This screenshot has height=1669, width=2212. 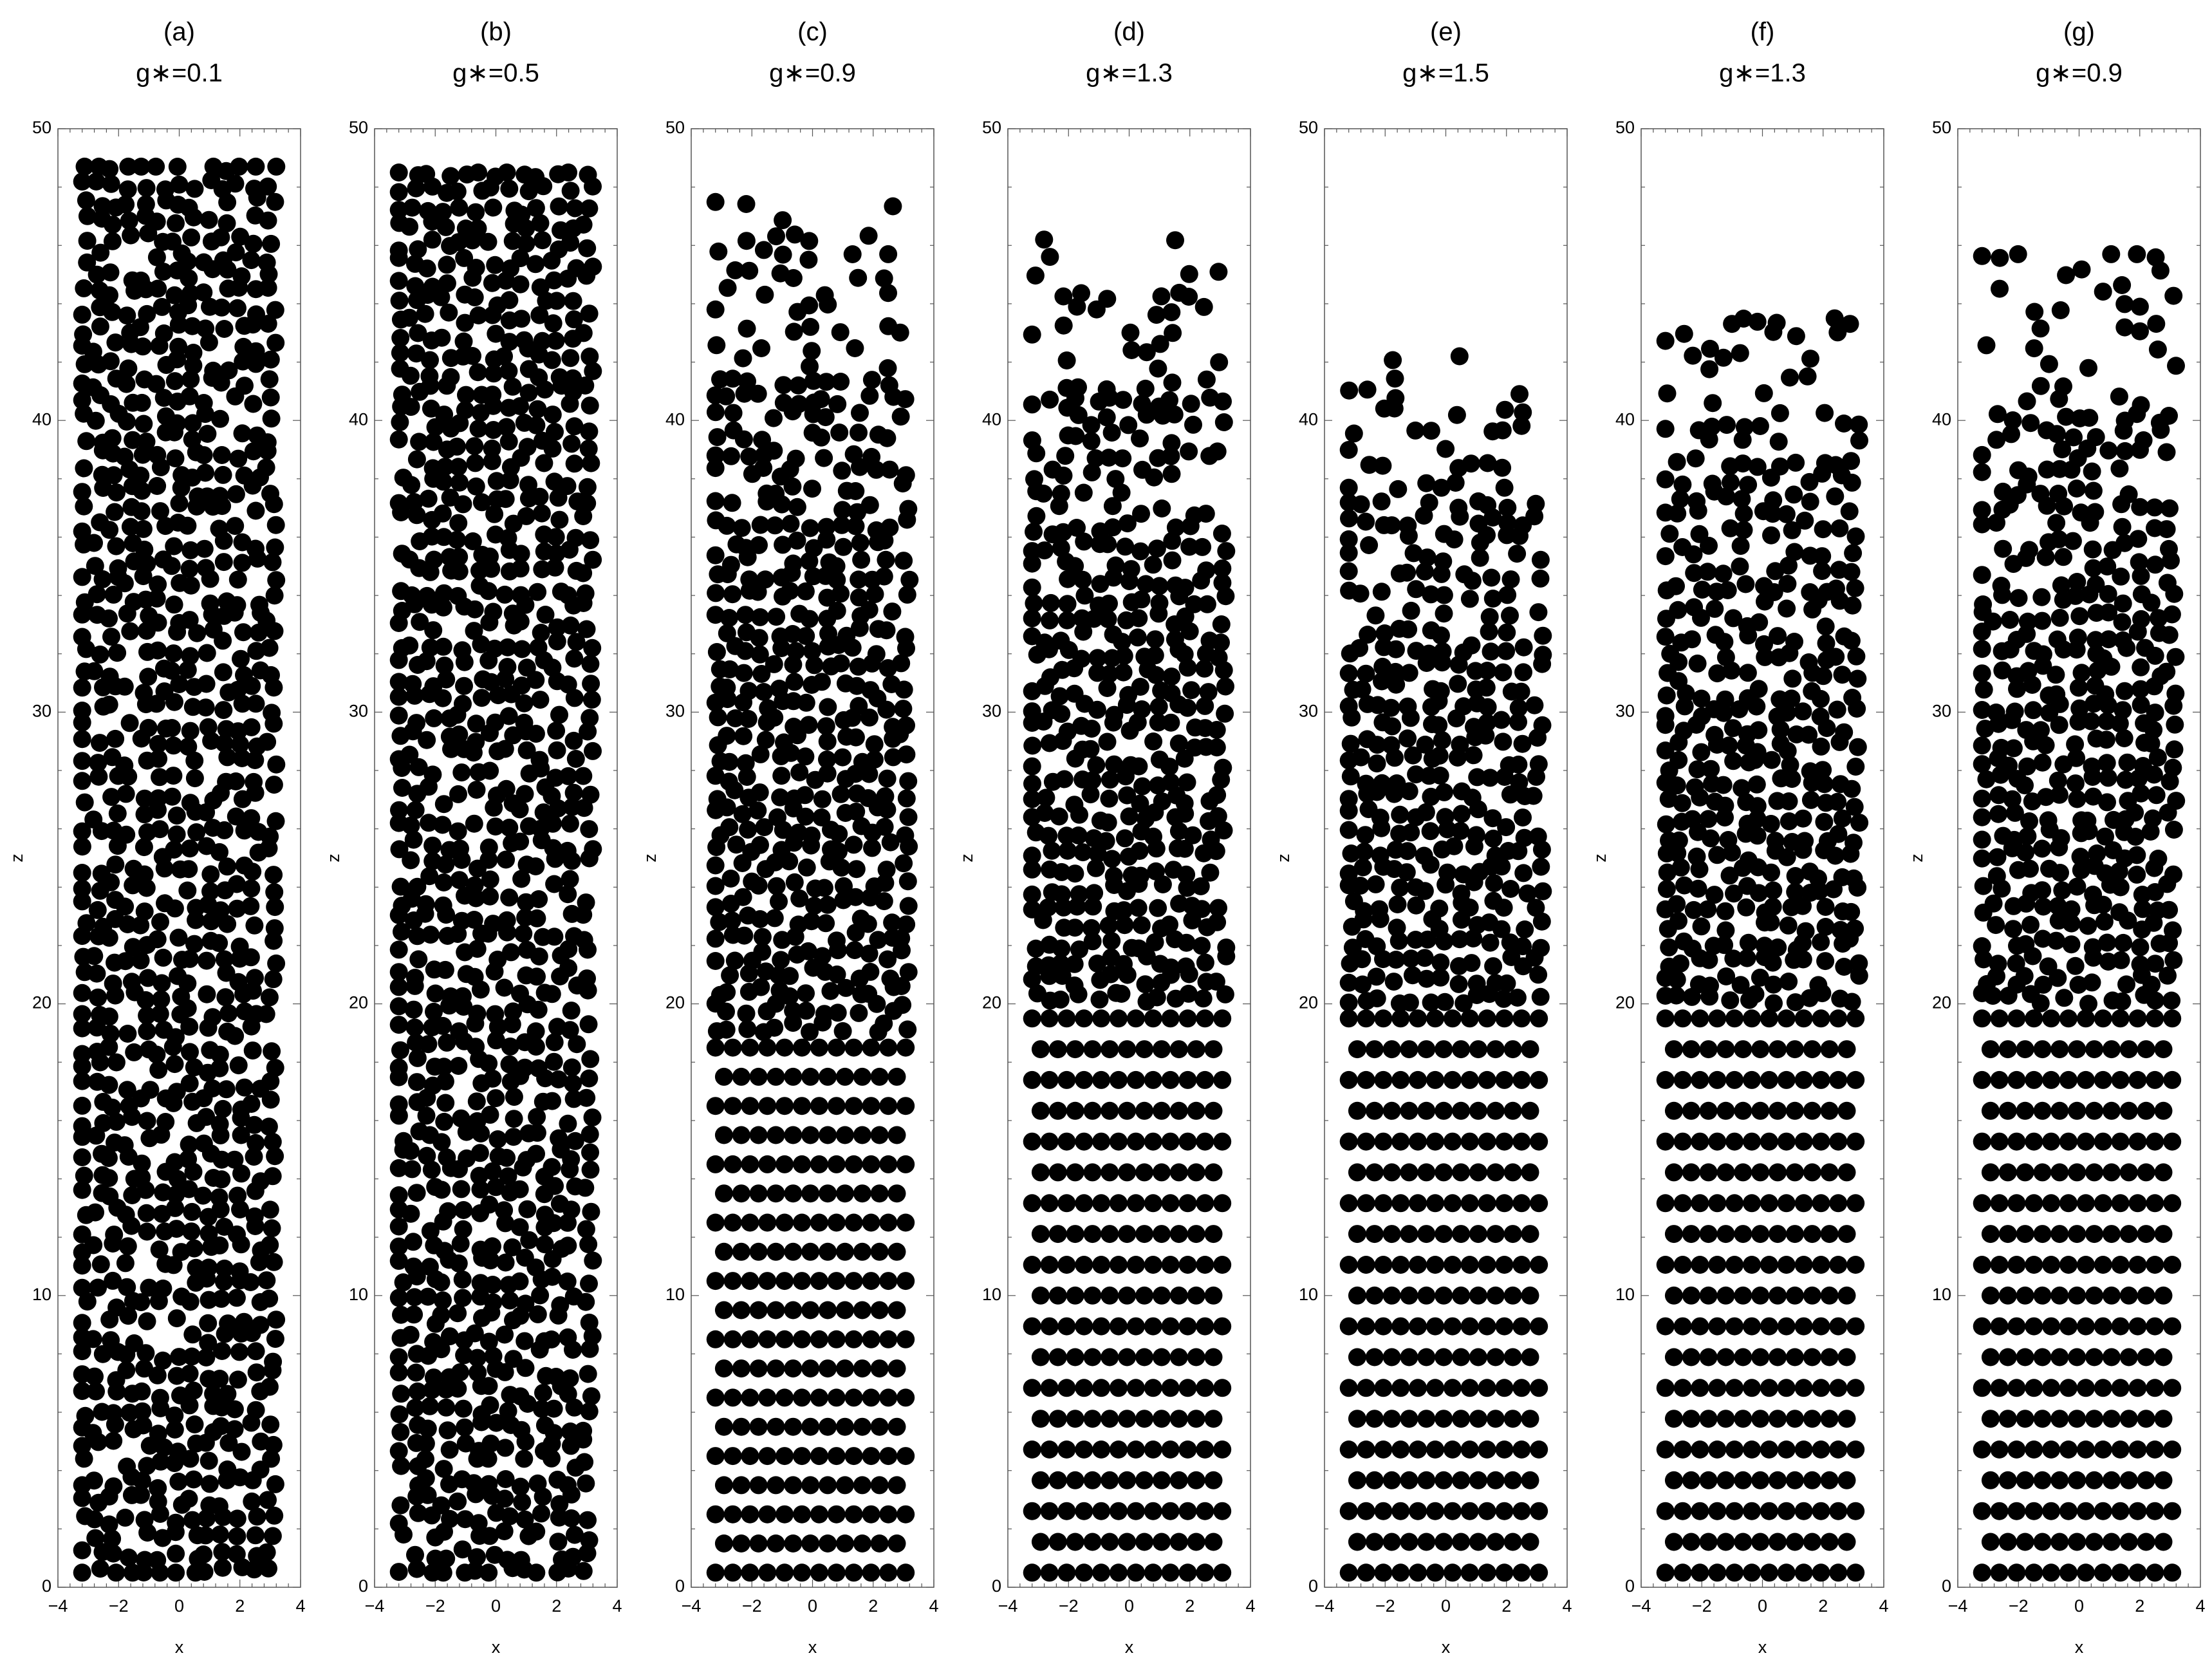 I want to click on y-tick-label: 10, so click(x=359, y=1294).